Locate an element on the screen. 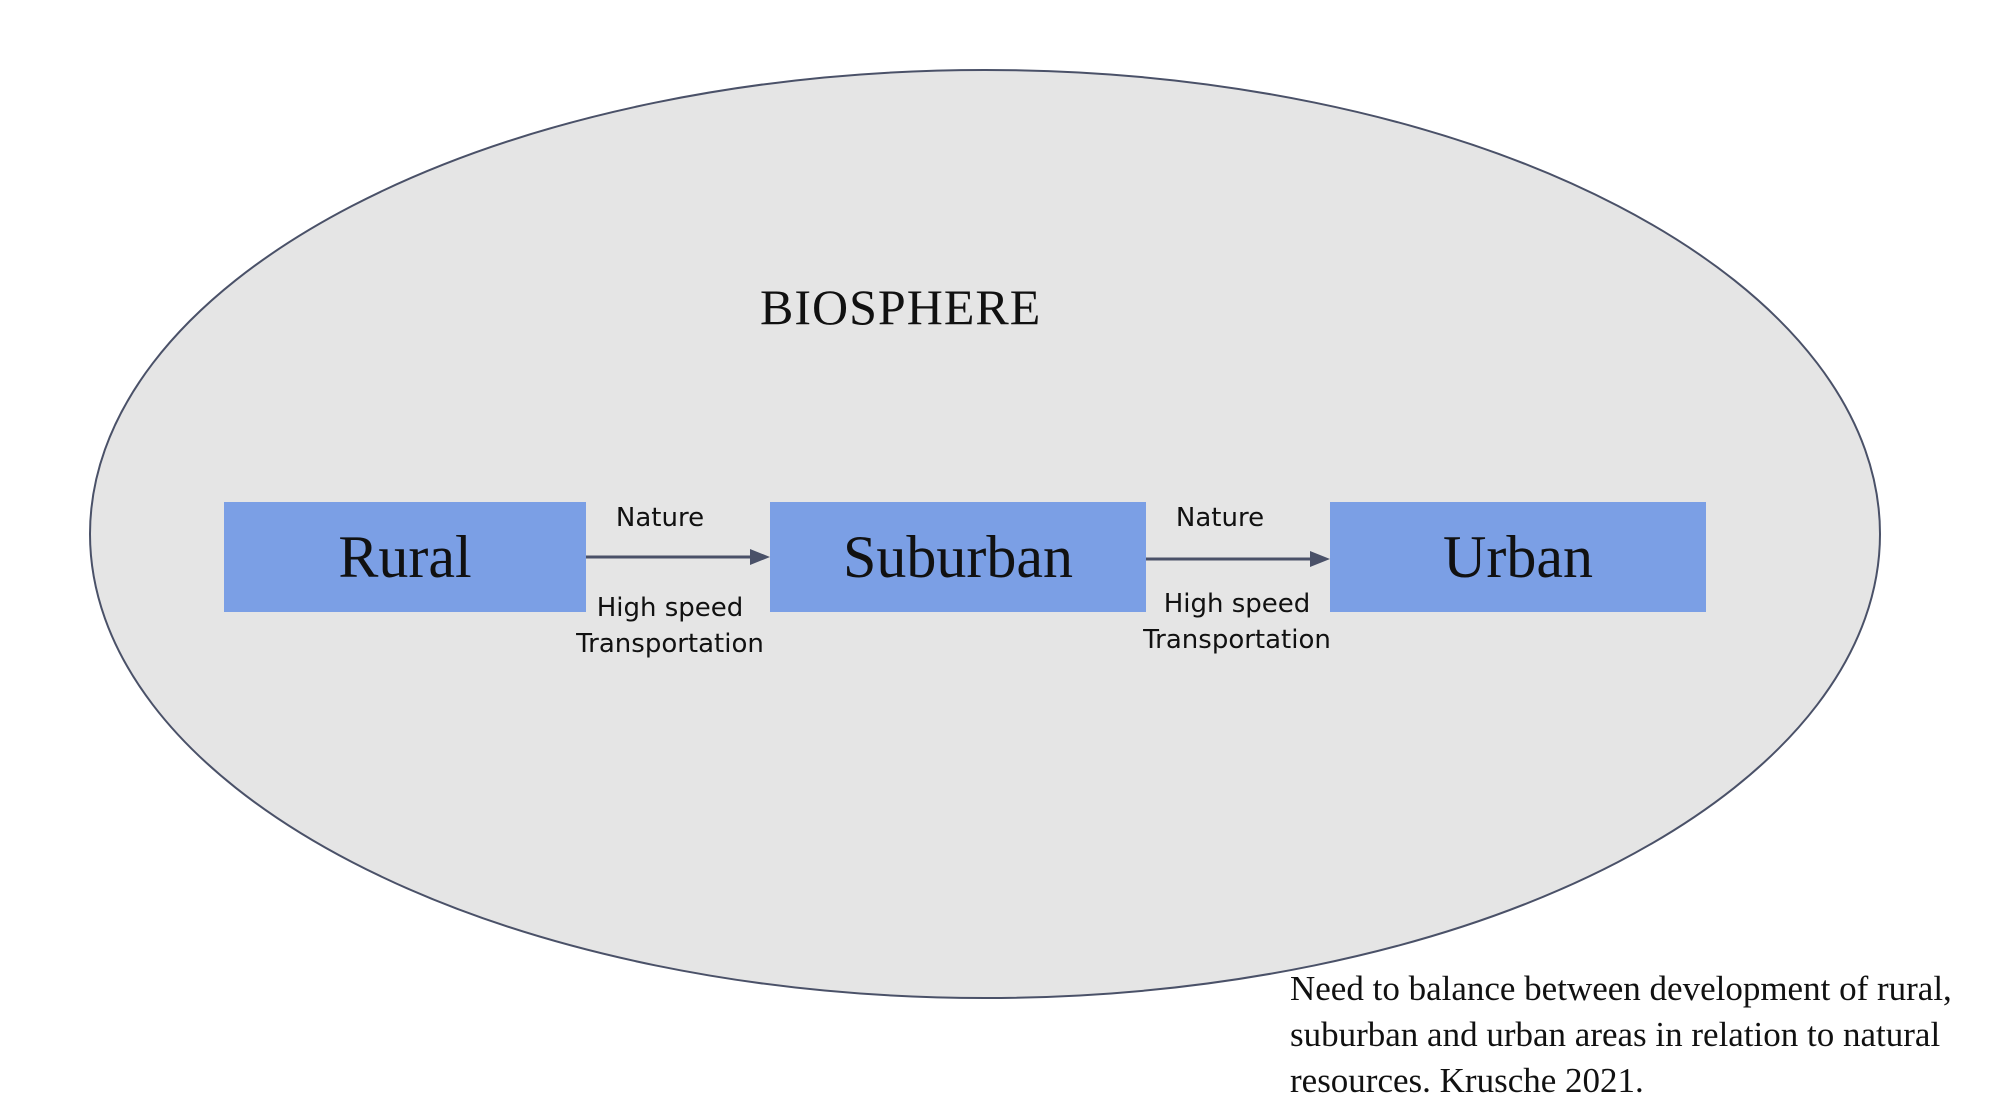  node-urban: Urban is located at coordinates (1518, 557).